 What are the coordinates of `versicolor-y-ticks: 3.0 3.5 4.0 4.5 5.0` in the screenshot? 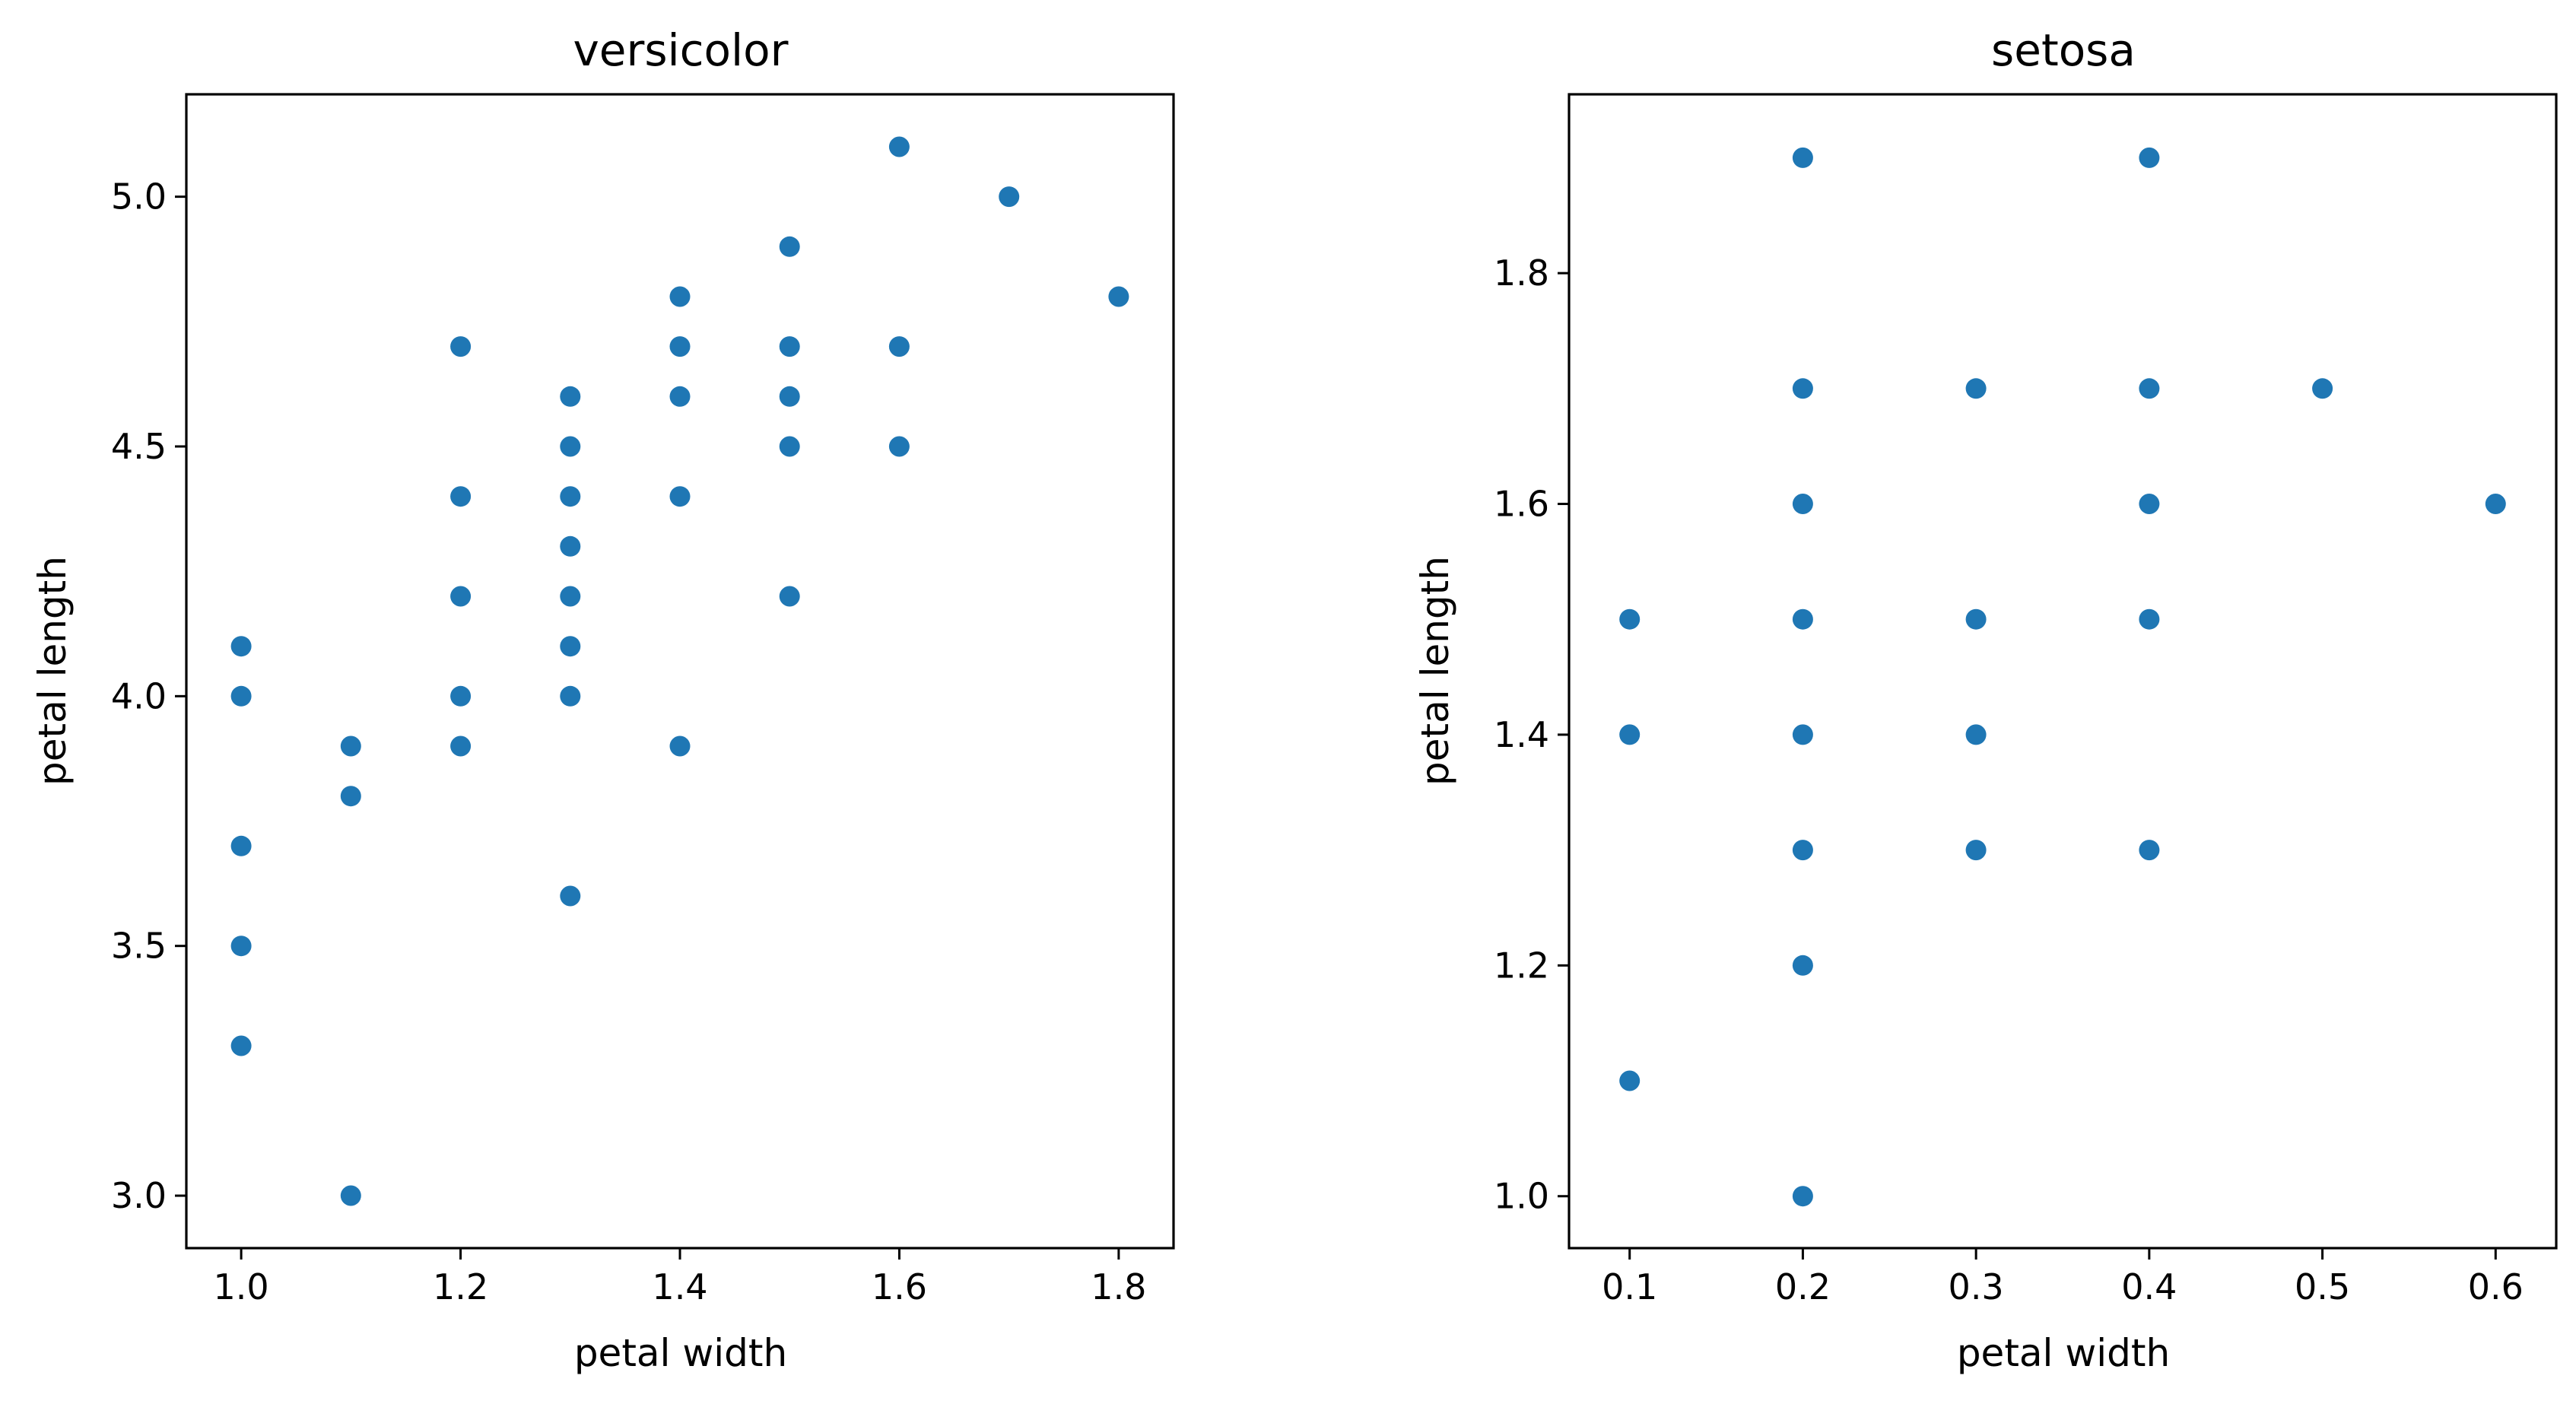 It's located at (148, 696).